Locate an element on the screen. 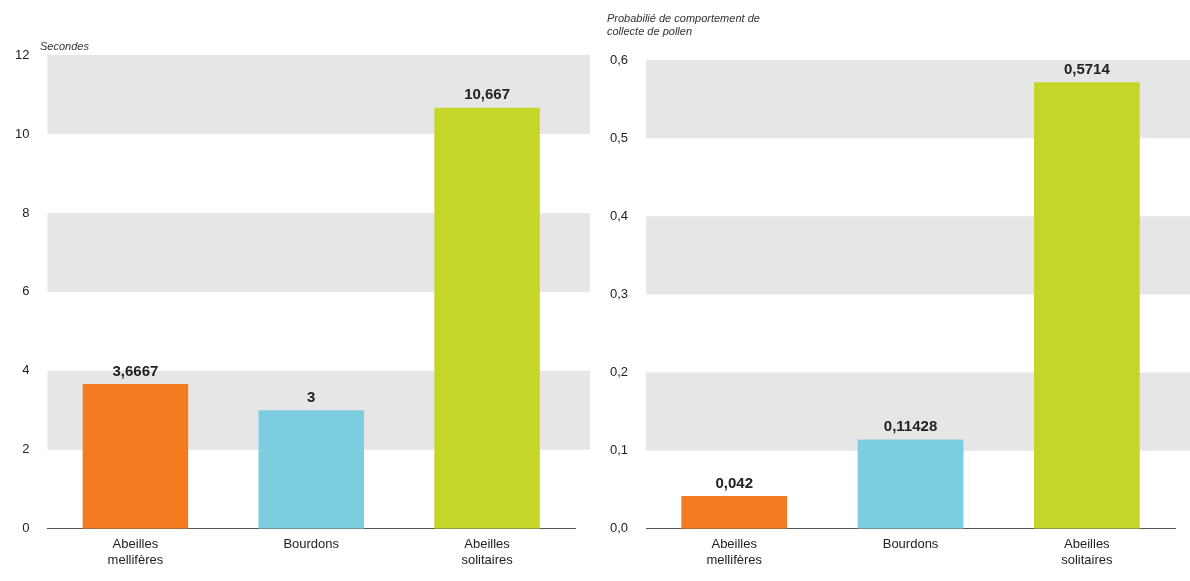 This screenshot has height=581, width=1190. y-axis-title: Probabilié de comportement de collecte de pollen is located at coordinates (684, 25).